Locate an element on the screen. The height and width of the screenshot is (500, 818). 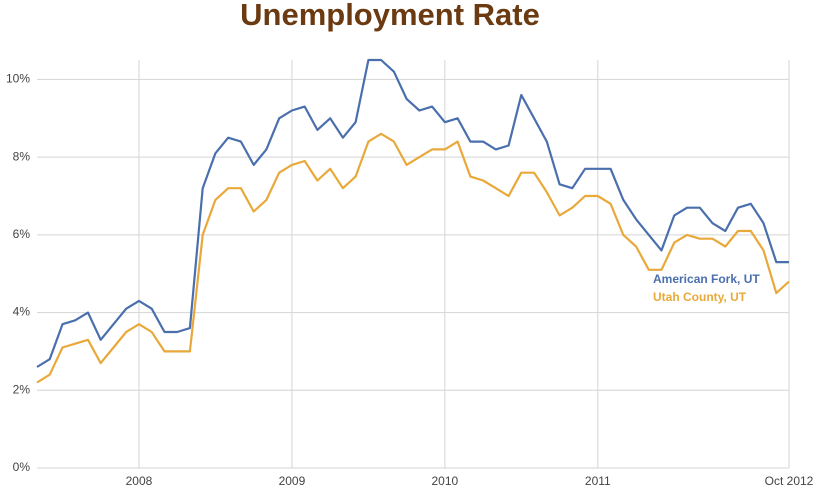
x-tick-label: 2010 is located at coordinates (445, 481).